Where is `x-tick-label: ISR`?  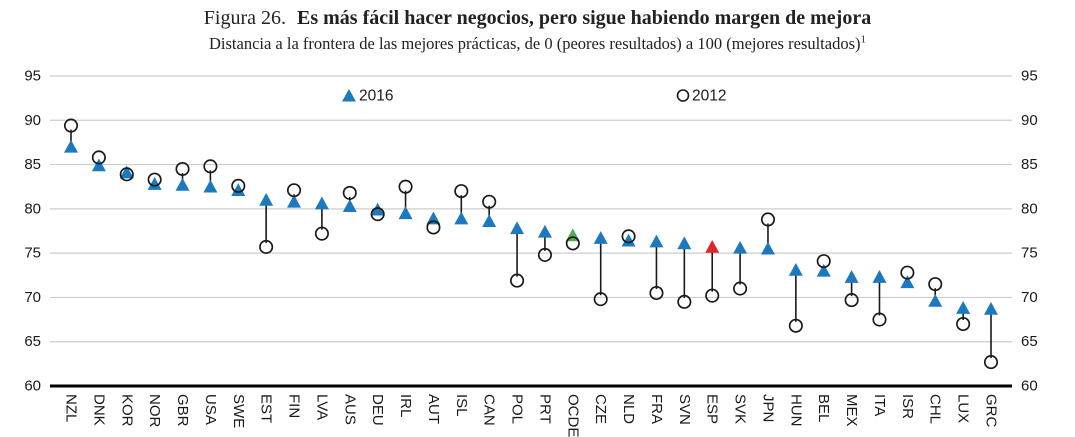
x-tick-label: ISR is located at coordinates (907, 406).